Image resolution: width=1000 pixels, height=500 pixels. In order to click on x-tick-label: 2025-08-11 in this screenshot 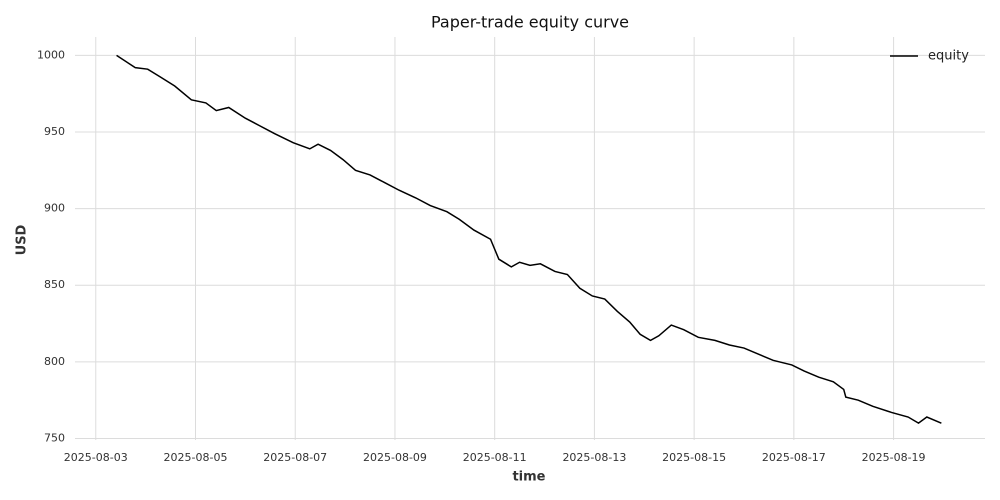, I will do `click(495, 457)`.